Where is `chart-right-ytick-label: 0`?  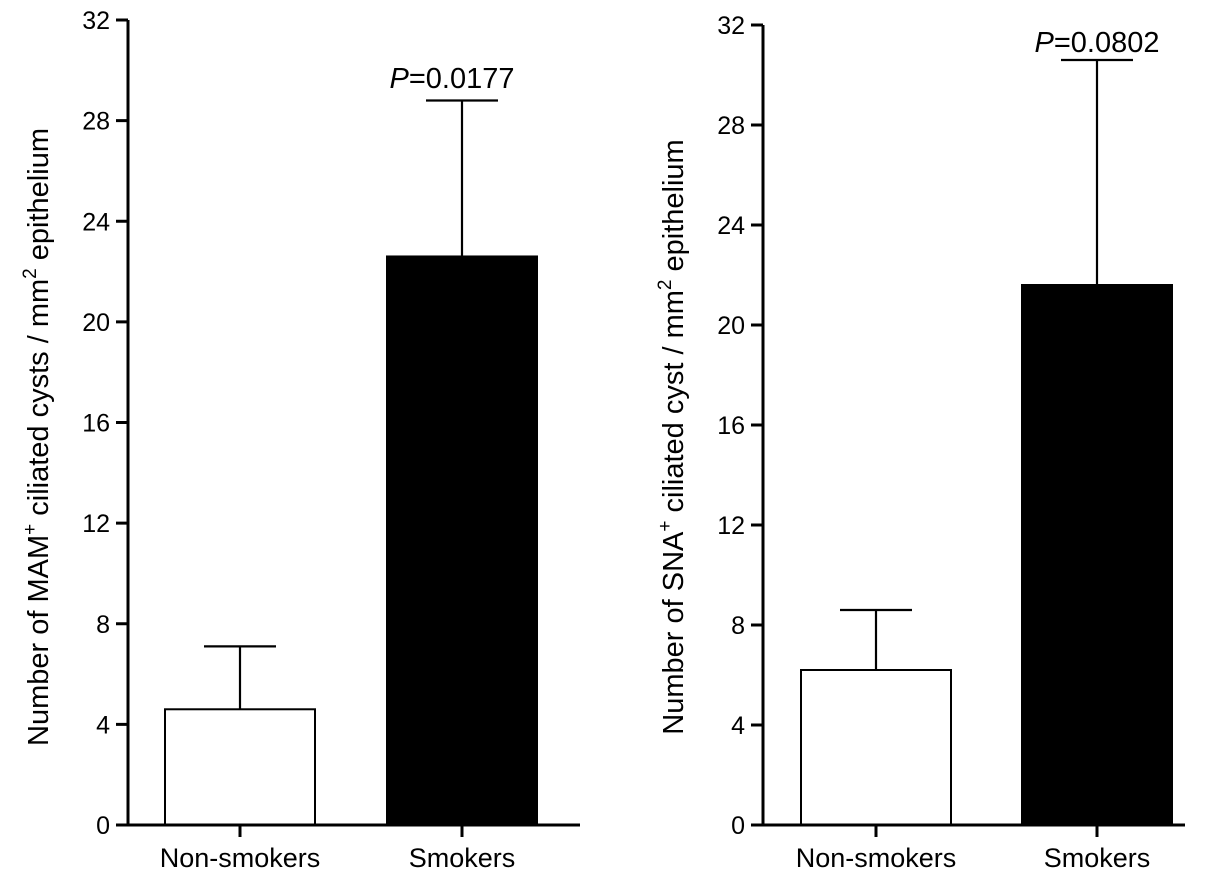 chart-right-ytick-label: 0 is located at coordinates (738, 826).